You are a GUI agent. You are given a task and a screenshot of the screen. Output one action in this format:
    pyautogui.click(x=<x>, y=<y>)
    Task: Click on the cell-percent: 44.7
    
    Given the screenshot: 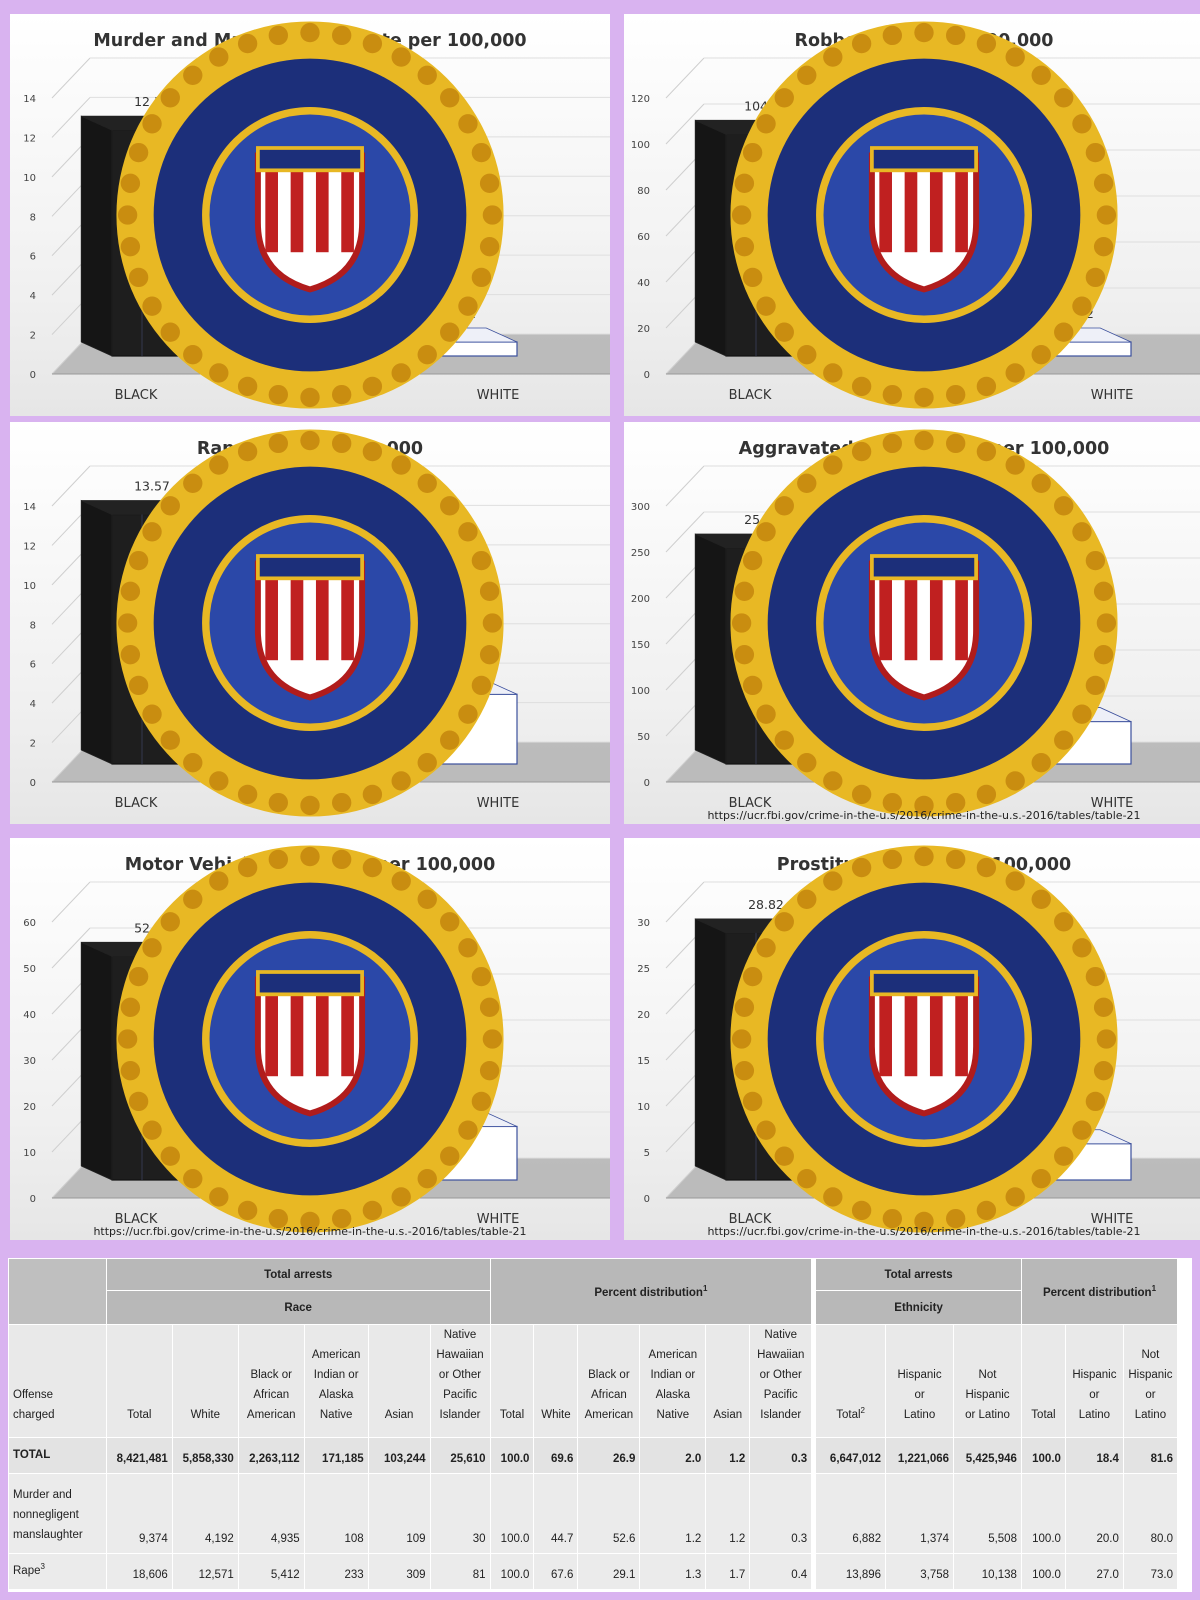 What is the action you would take?
    pyautogui.click(x=556, y=1513)
    